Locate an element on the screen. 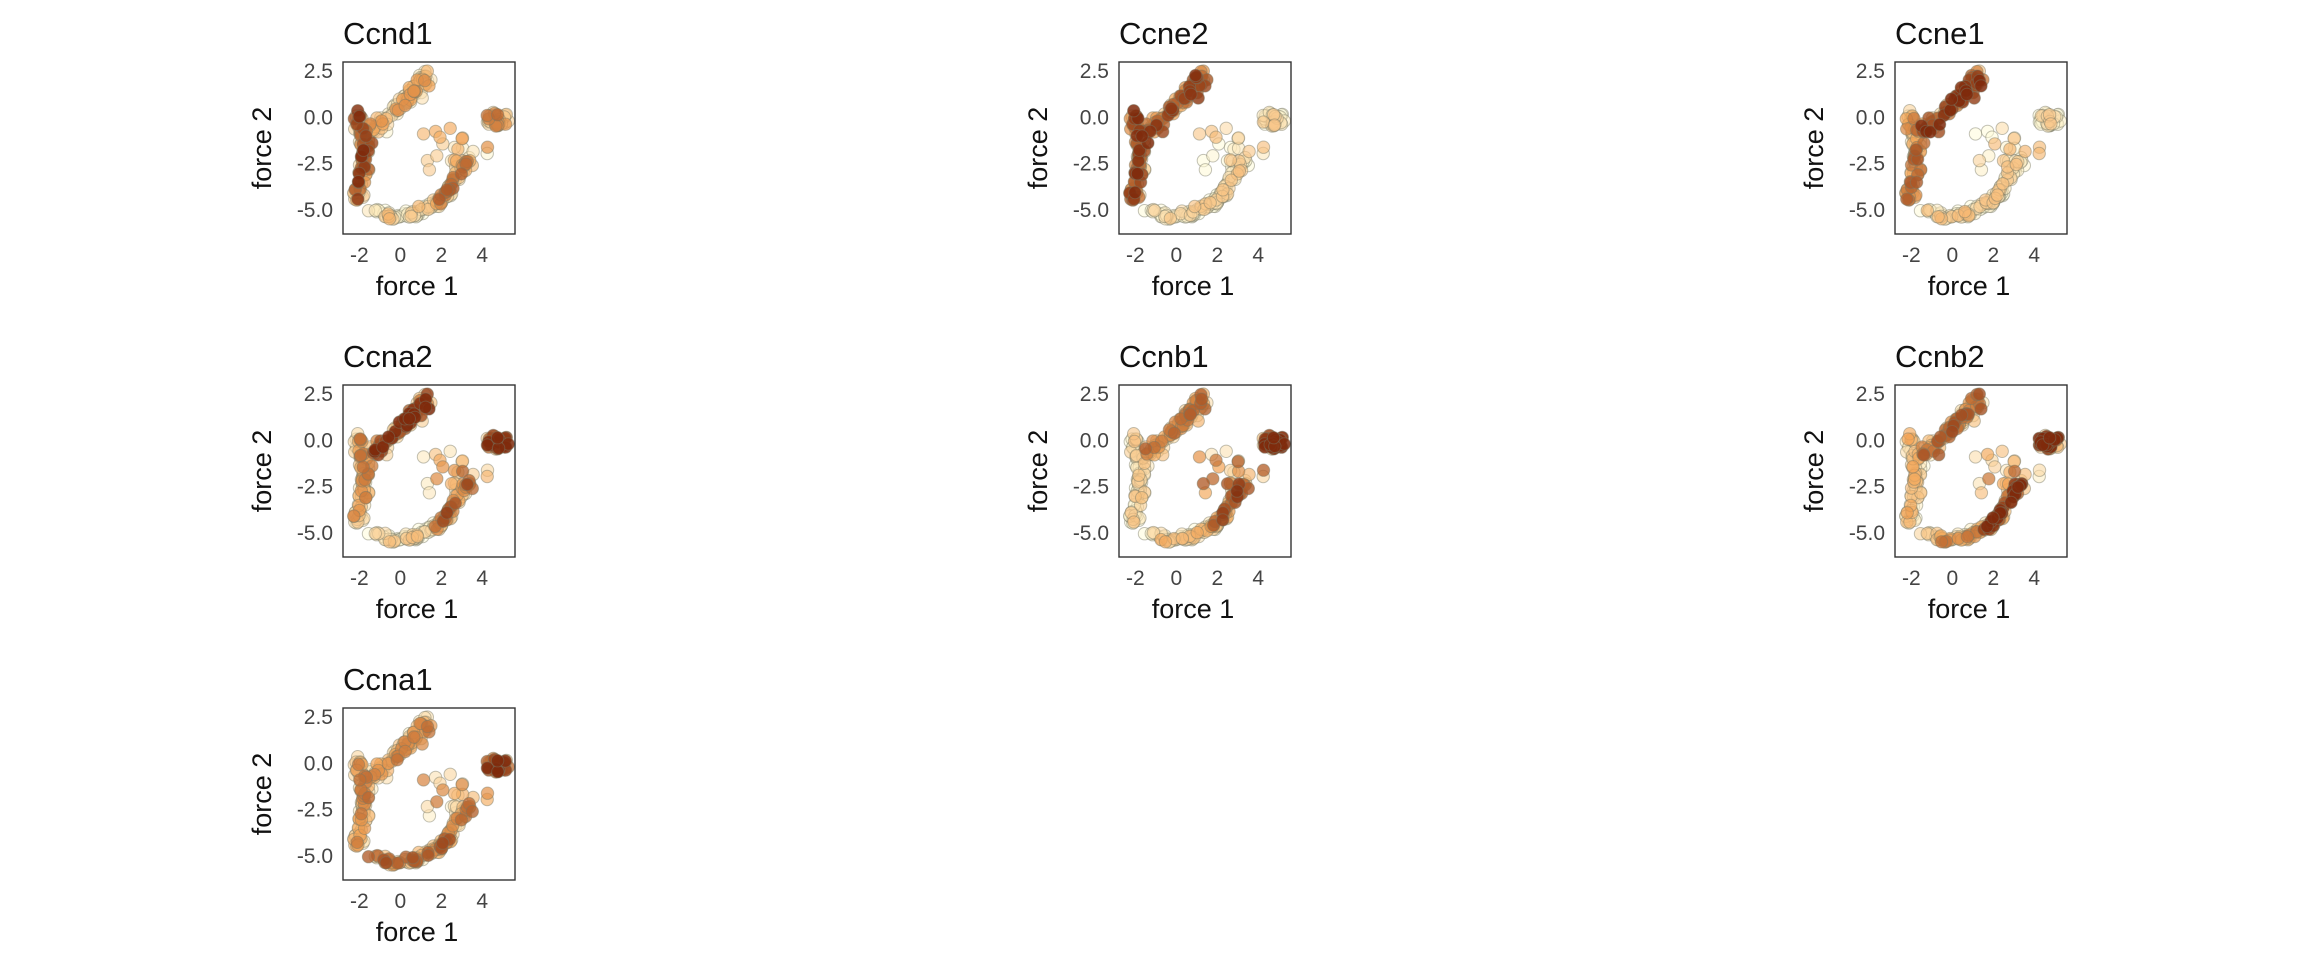  panel-title: Ccna2 is located at coordinates (388, 356).